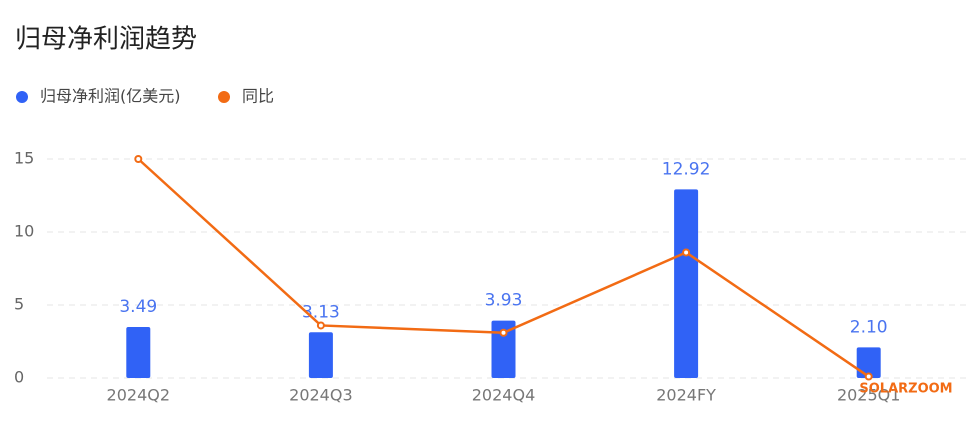 The image size is (967, 424). I want to click on legend-label: 归母净利润(亿美元), so click(110, 96).